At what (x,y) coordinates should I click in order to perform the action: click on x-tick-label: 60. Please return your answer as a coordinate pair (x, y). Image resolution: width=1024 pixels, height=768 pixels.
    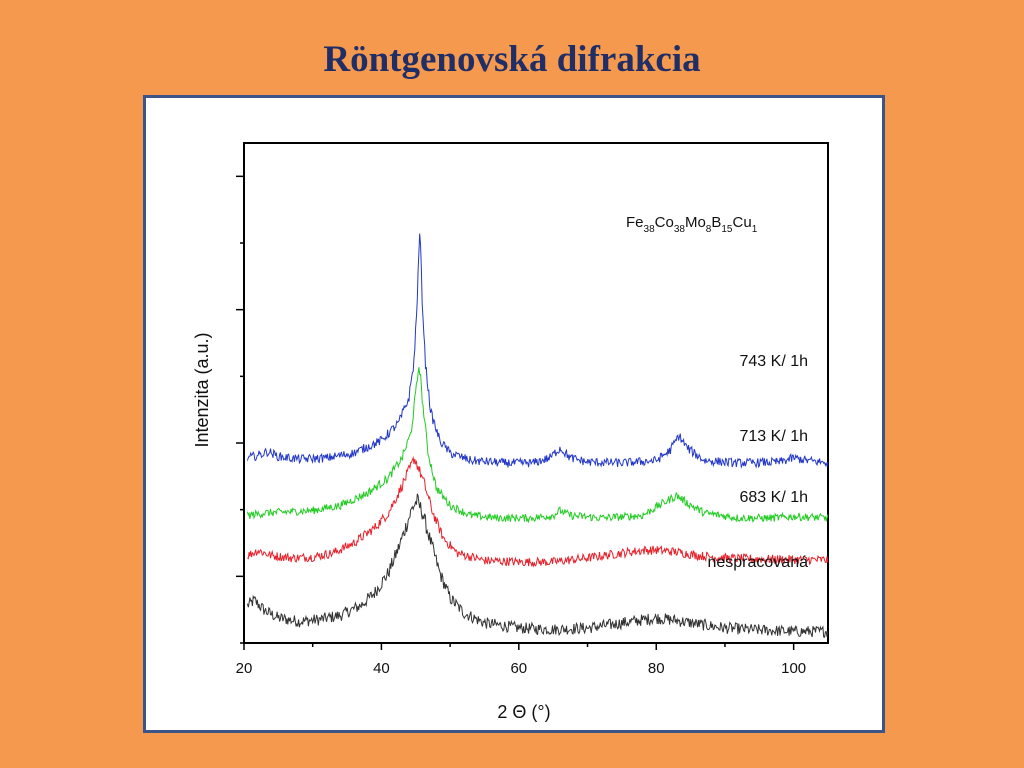
    Looking at the image, I should click on (518, 668).